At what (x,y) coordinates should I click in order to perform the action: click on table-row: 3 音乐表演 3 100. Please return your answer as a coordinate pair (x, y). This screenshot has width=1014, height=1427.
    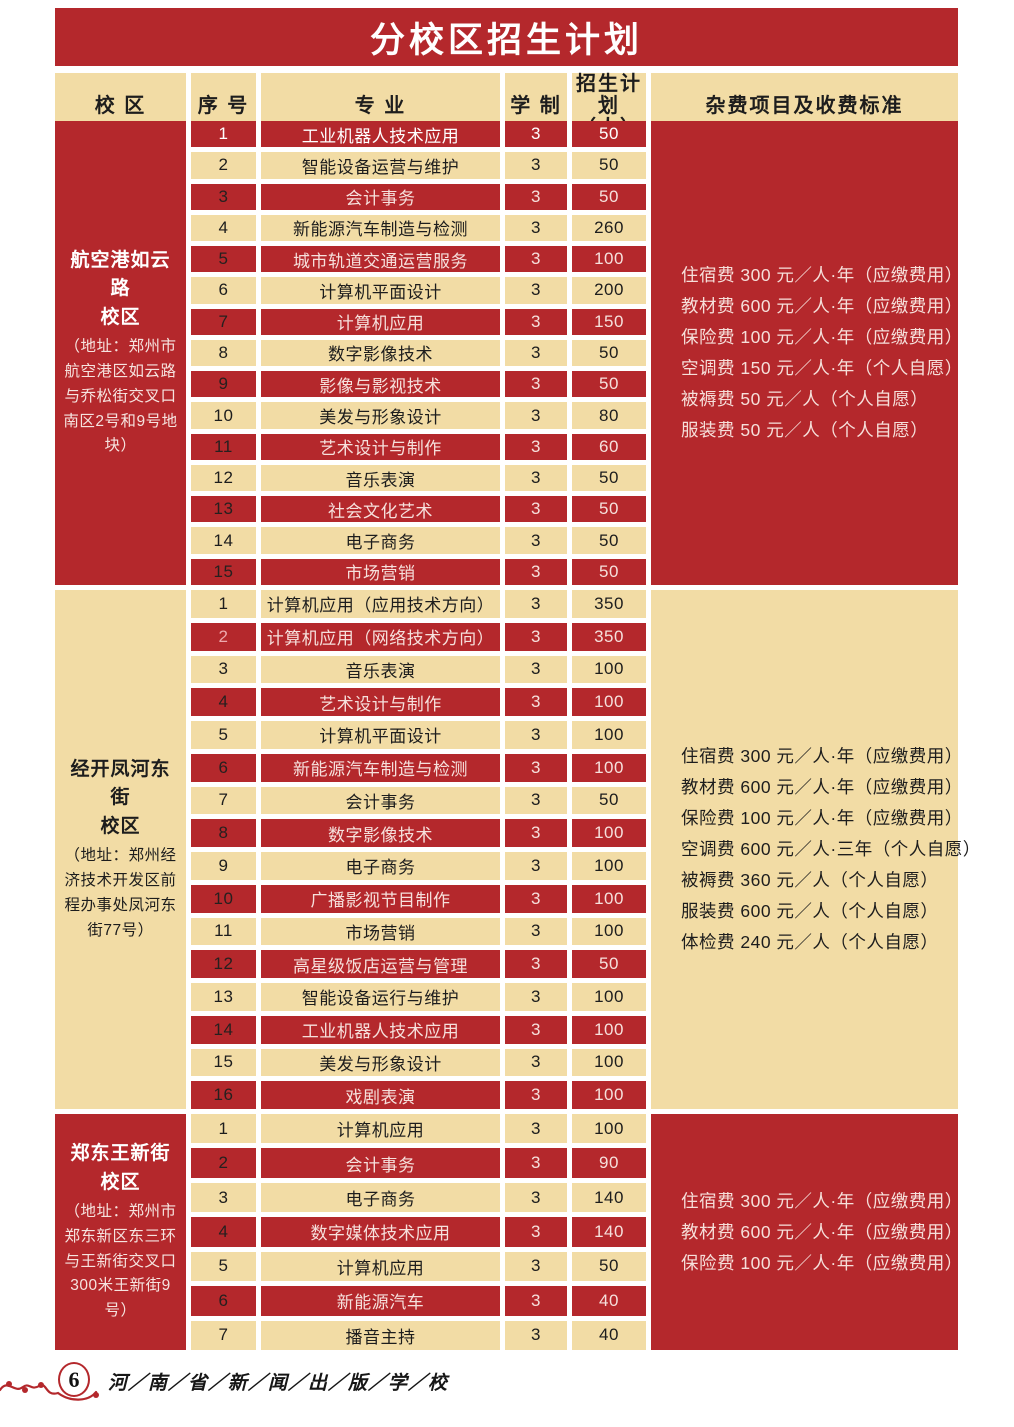
    Looking at the image, I should click on (418, 669).